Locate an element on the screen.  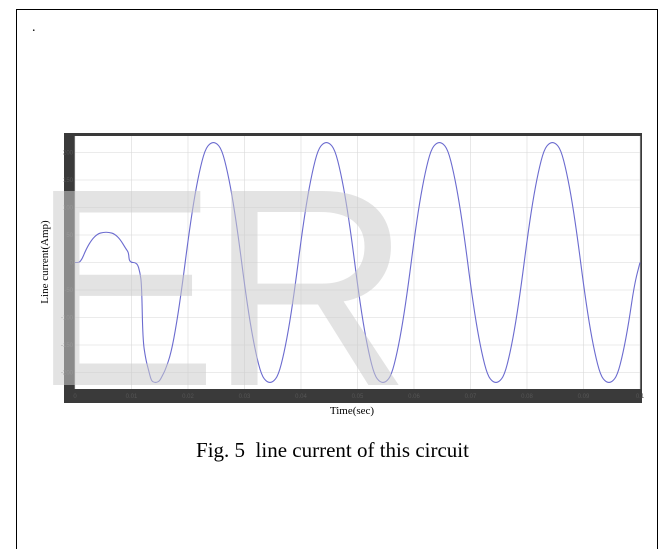
x-tick-label: 0.03 is located at coordinates (245, 397).